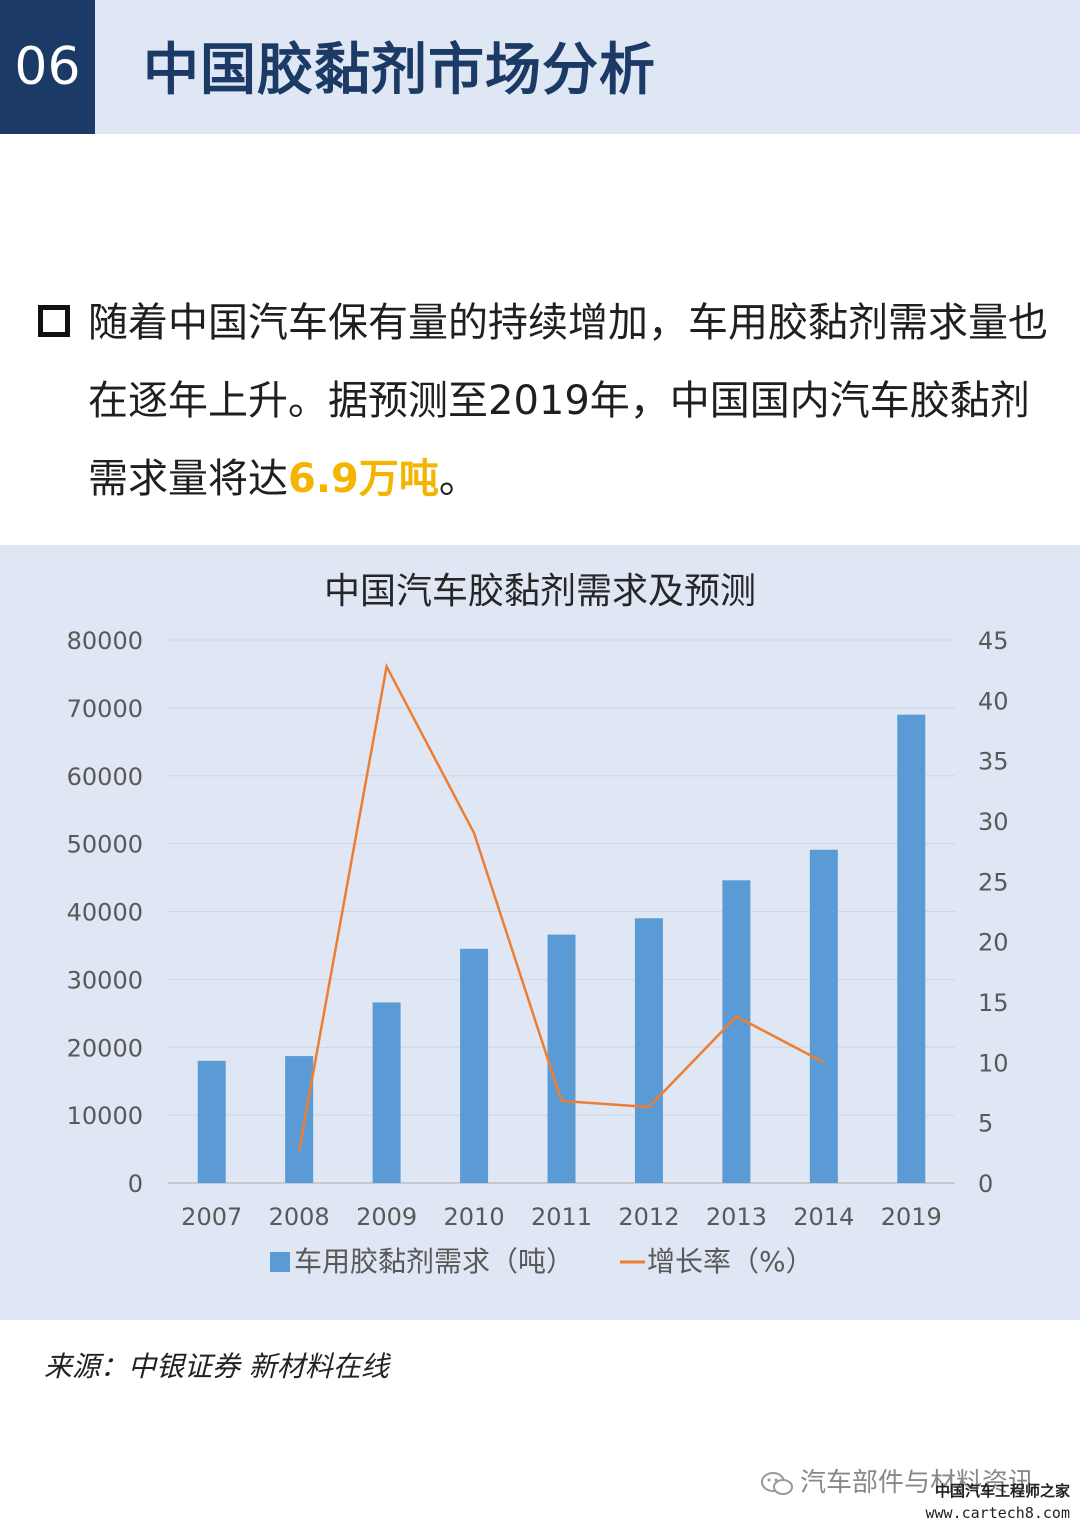 This screenshot has height=1531, width=1080. What do you see at coordinates (105, 1116) in the screenshot?
I see `y-left-tick-label: 10000` at bounding box center [105, 1116].